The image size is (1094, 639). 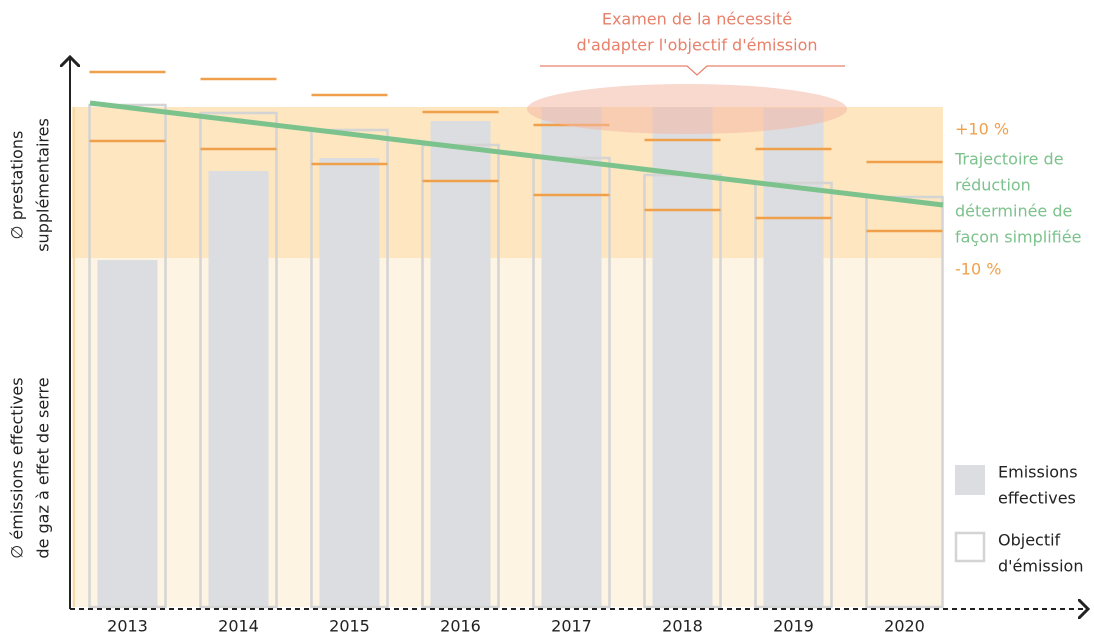 I want to click on legend-label: Emissions, so click(x=1038, y=472).